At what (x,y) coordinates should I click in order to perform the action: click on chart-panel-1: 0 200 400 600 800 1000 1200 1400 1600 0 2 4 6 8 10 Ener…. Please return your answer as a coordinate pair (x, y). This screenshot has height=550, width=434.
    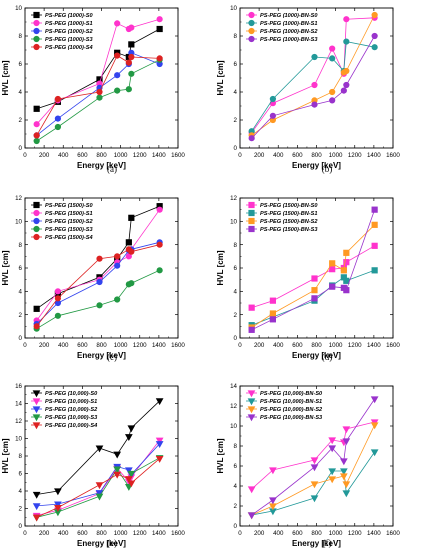
    Looking at the image, I should click on (93, 89).